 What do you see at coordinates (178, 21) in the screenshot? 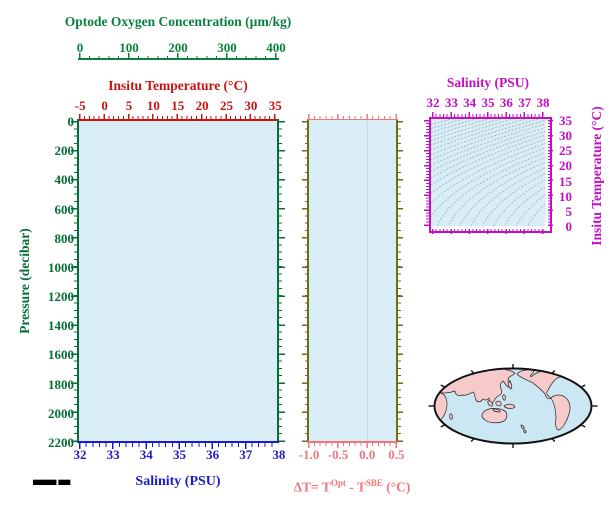
I see `oxygen-axis-title: Optode Oxygen Concentration (µm/kg)` at bounding box center [178, 21].